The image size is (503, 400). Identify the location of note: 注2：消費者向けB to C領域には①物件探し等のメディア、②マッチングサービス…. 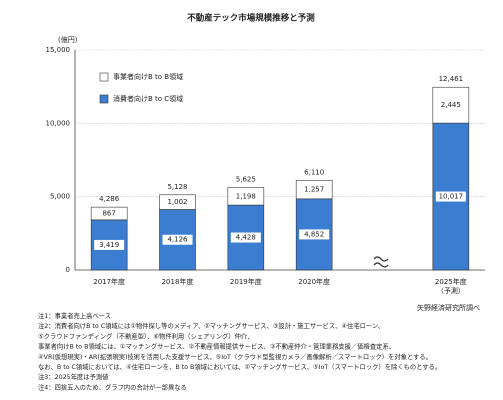
(211, 325).